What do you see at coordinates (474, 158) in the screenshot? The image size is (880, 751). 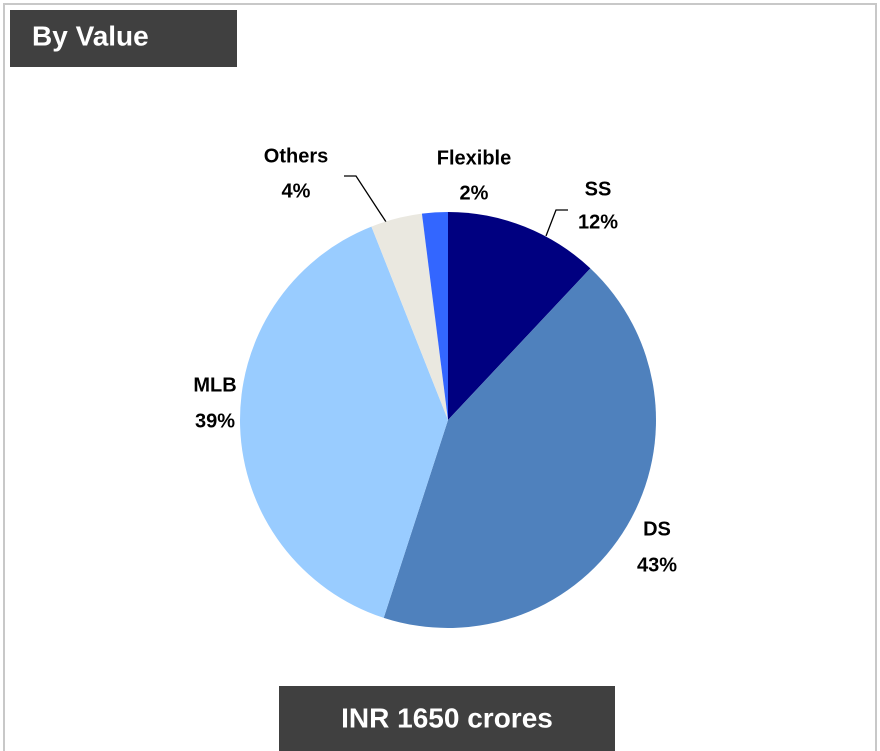 I see `slice-label: Flexible` at bounding box center [474, 158].